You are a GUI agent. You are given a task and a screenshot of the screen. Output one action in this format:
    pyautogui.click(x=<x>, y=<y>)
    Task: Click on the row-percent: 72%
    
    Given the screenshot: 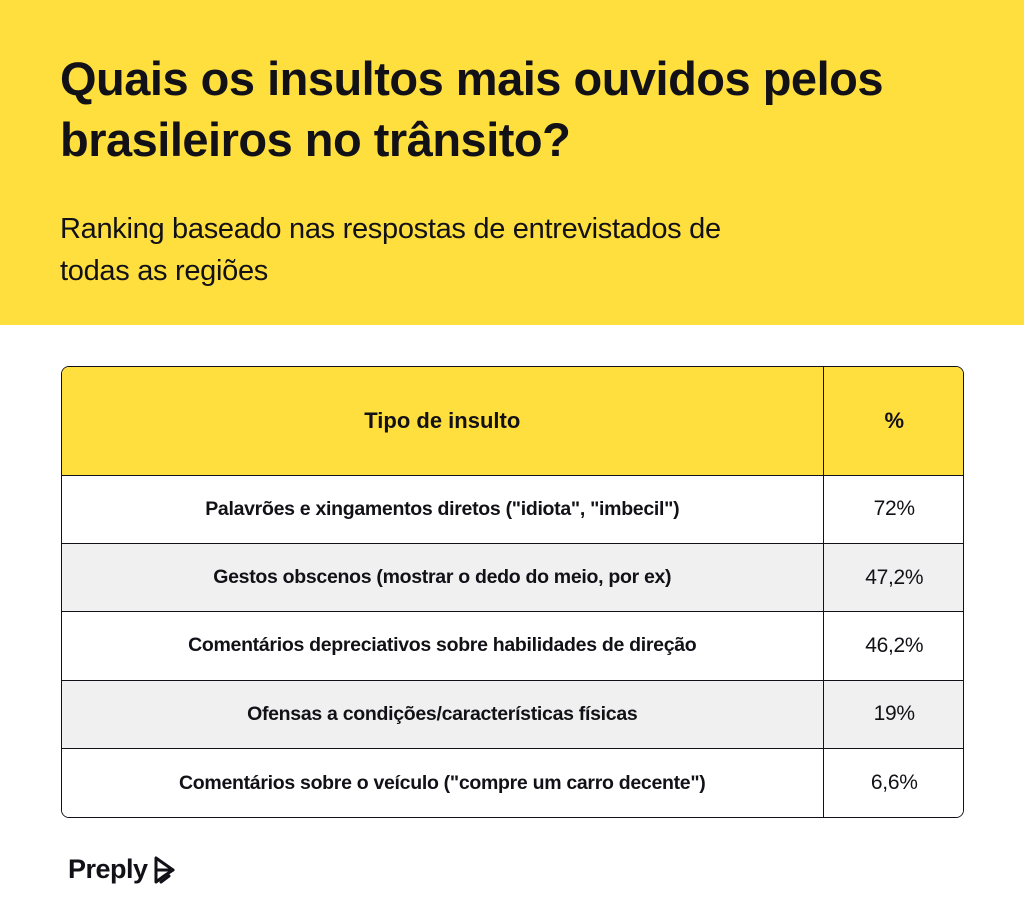 What is the action you would take?
    pyautogui.click(x=892, y=509)
    